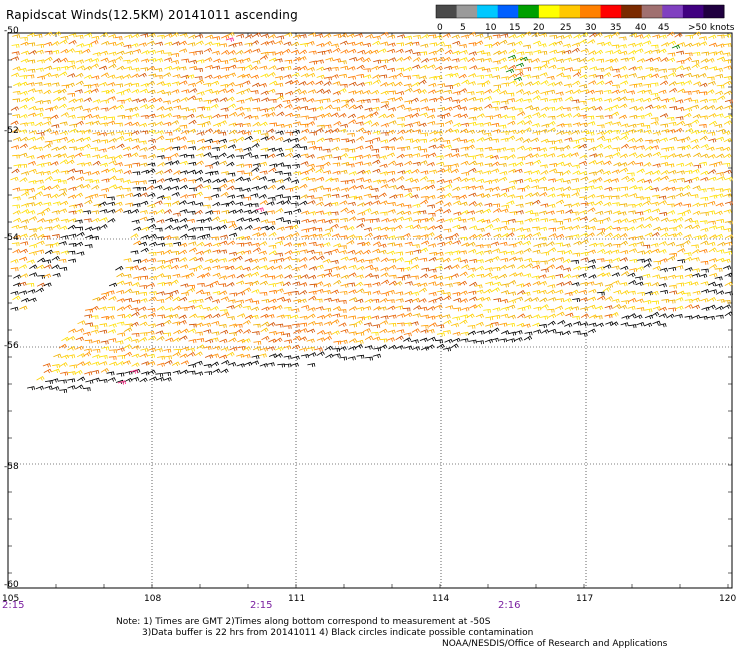 This screenshot has height=650, width=740. I want to click on legend-label: 10, so click(491, 28).